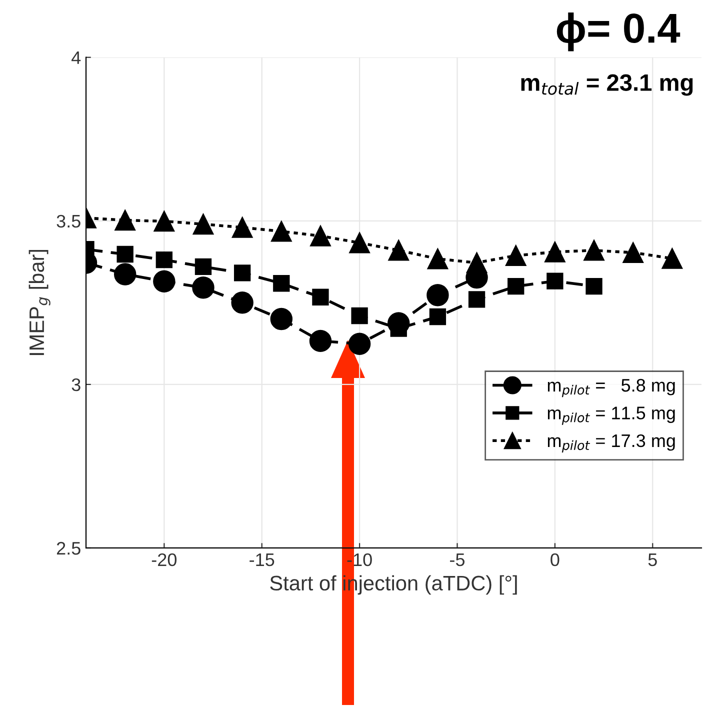 Image resolution: width=705 pixels, height=708 pixels. I want to click on annotation: m$_{total}$ = 23.1 mg, so click(607, 85).